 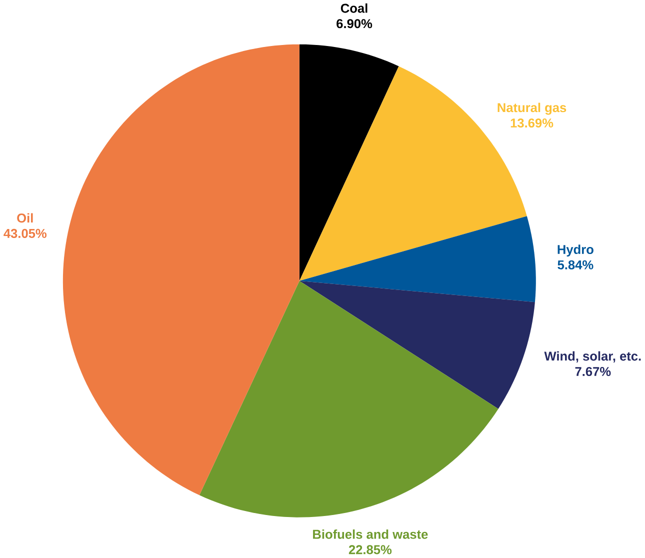 I want to click on slice-label: Oil, so click(x=25, y=218).